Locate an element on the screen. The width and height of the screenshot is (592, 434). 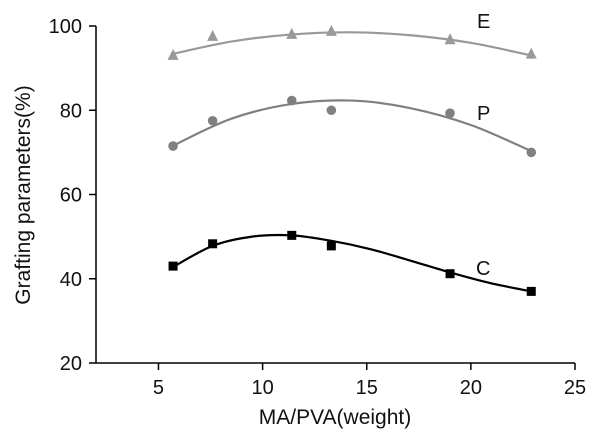
fit-curve-e is located at coordinates (352, 44).